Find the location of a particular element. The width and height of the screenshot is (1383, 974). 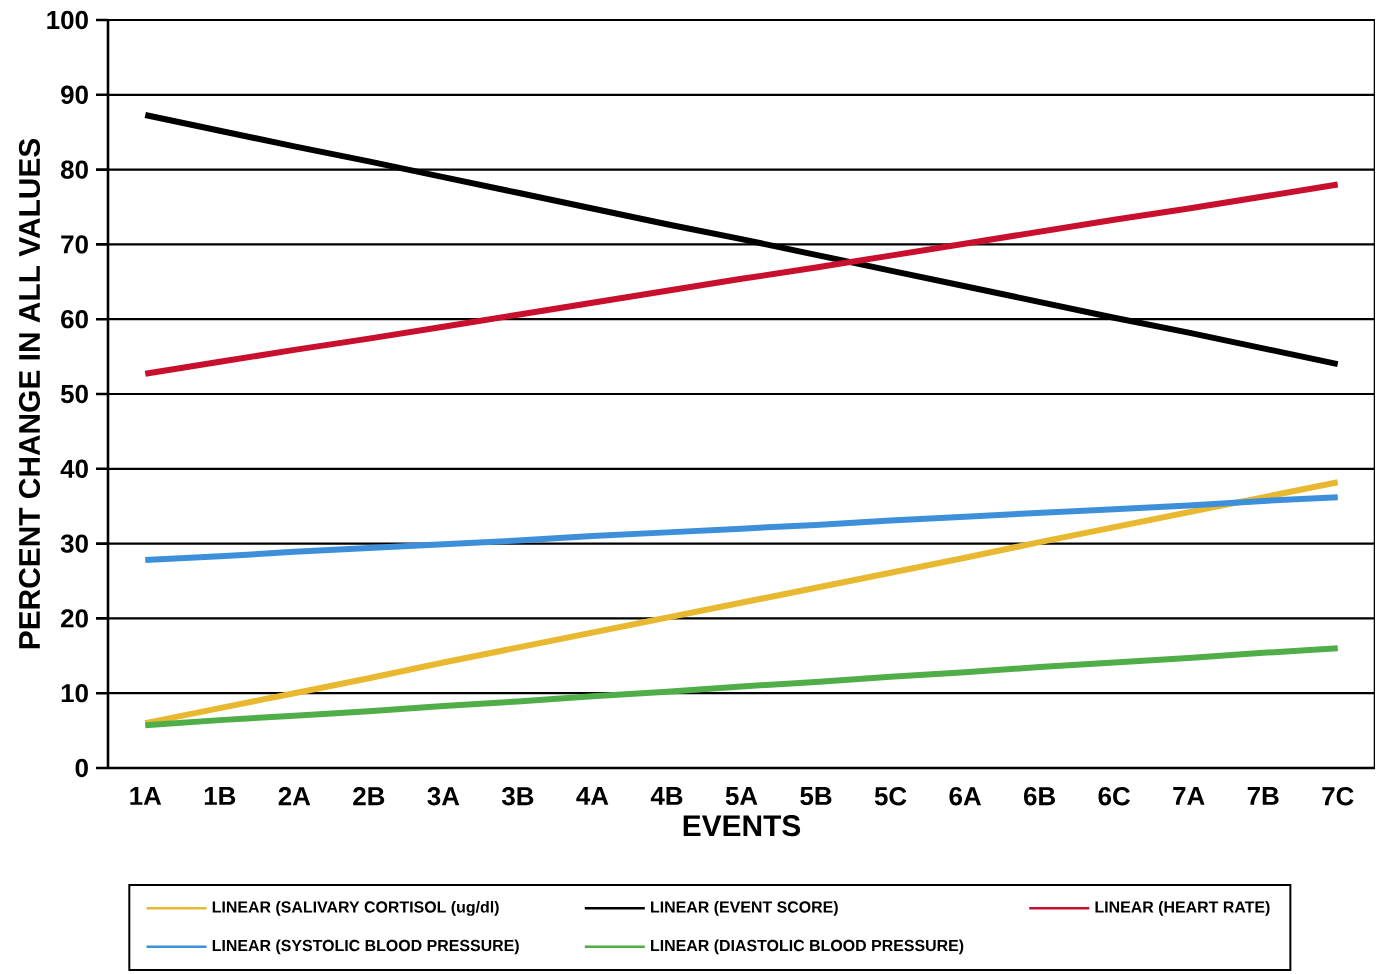

x-tick-label: 7B is located at coordinates (1263, 796).